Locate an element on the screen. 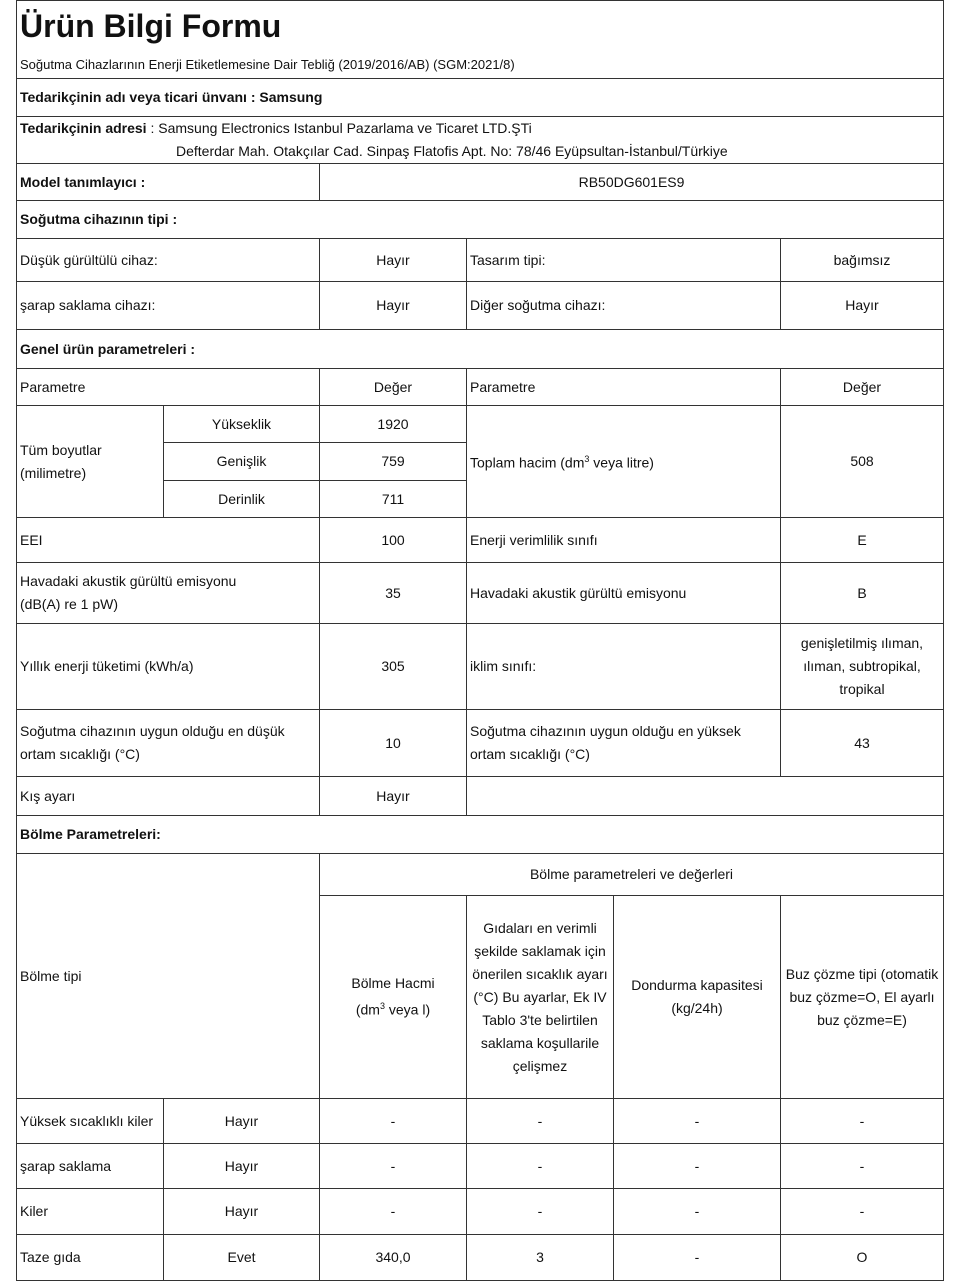 Image resolution: width=960 pixels, height=1281 pixels. table-row: şarap saklama Hayır - - - - is located at coordinates (480, 1166).